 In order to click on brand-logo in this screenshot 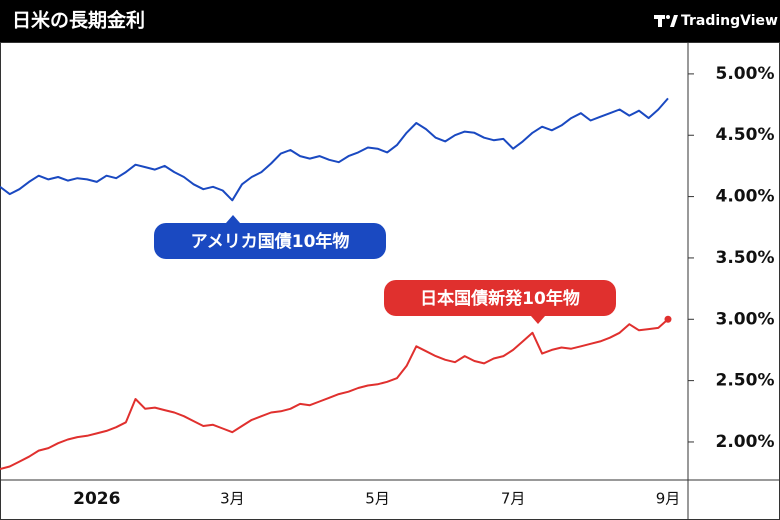, I will do `click(666, 21)`.